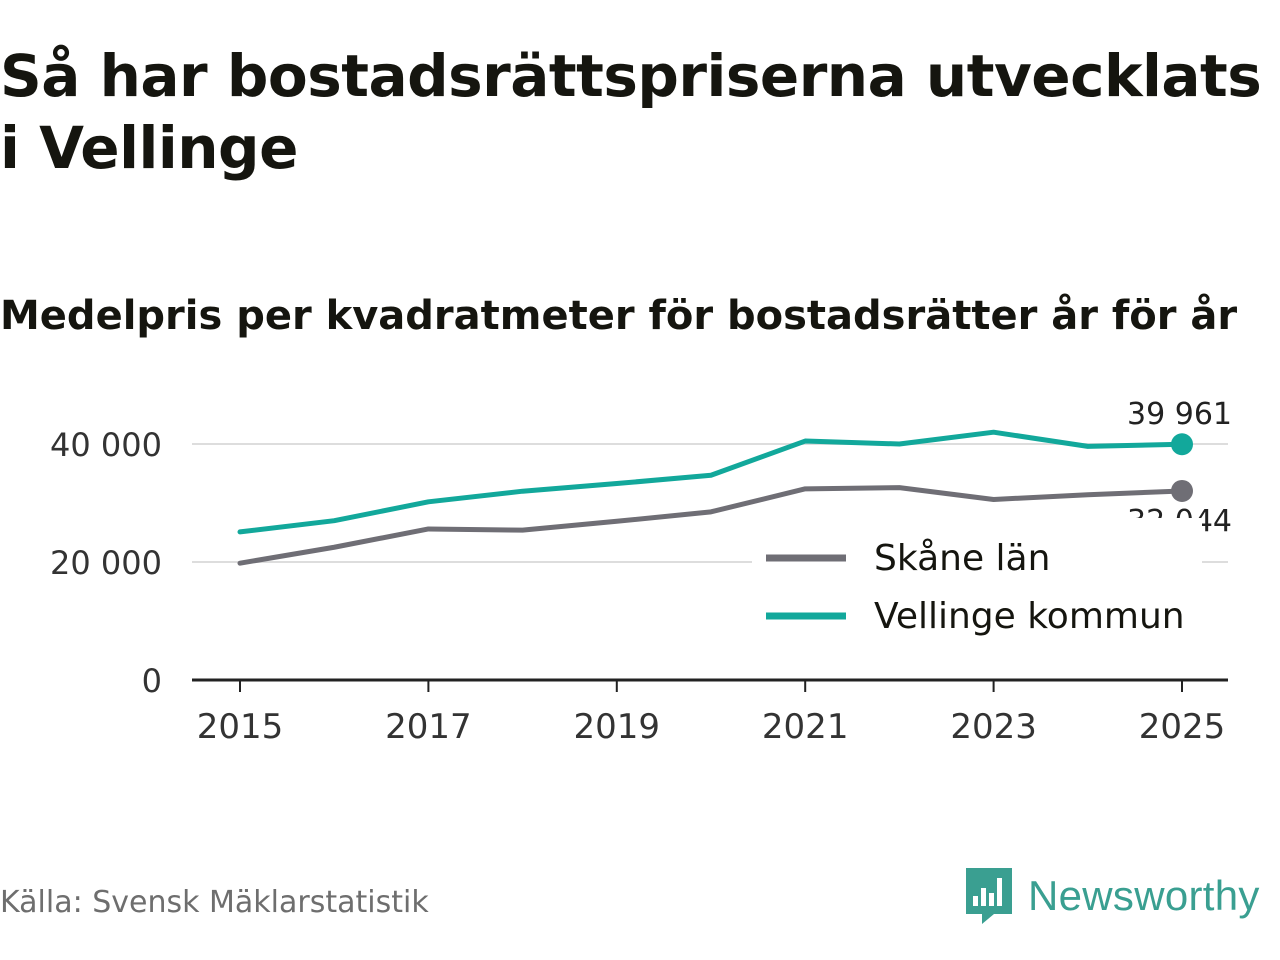 The height and width of the screenshot is (960, 1280). I want to click on brand-logo: Newsworthy, so click(1112, 896).